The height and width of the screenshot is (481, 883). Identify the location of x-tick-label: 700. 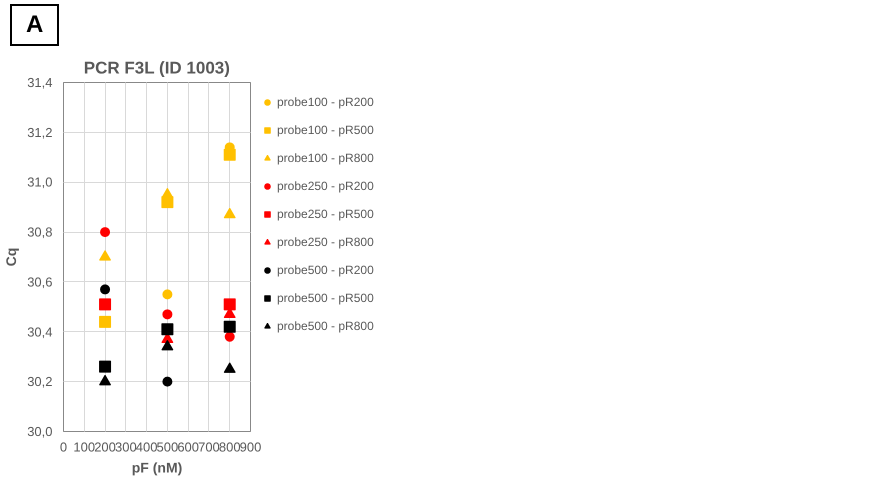
(209, 447).